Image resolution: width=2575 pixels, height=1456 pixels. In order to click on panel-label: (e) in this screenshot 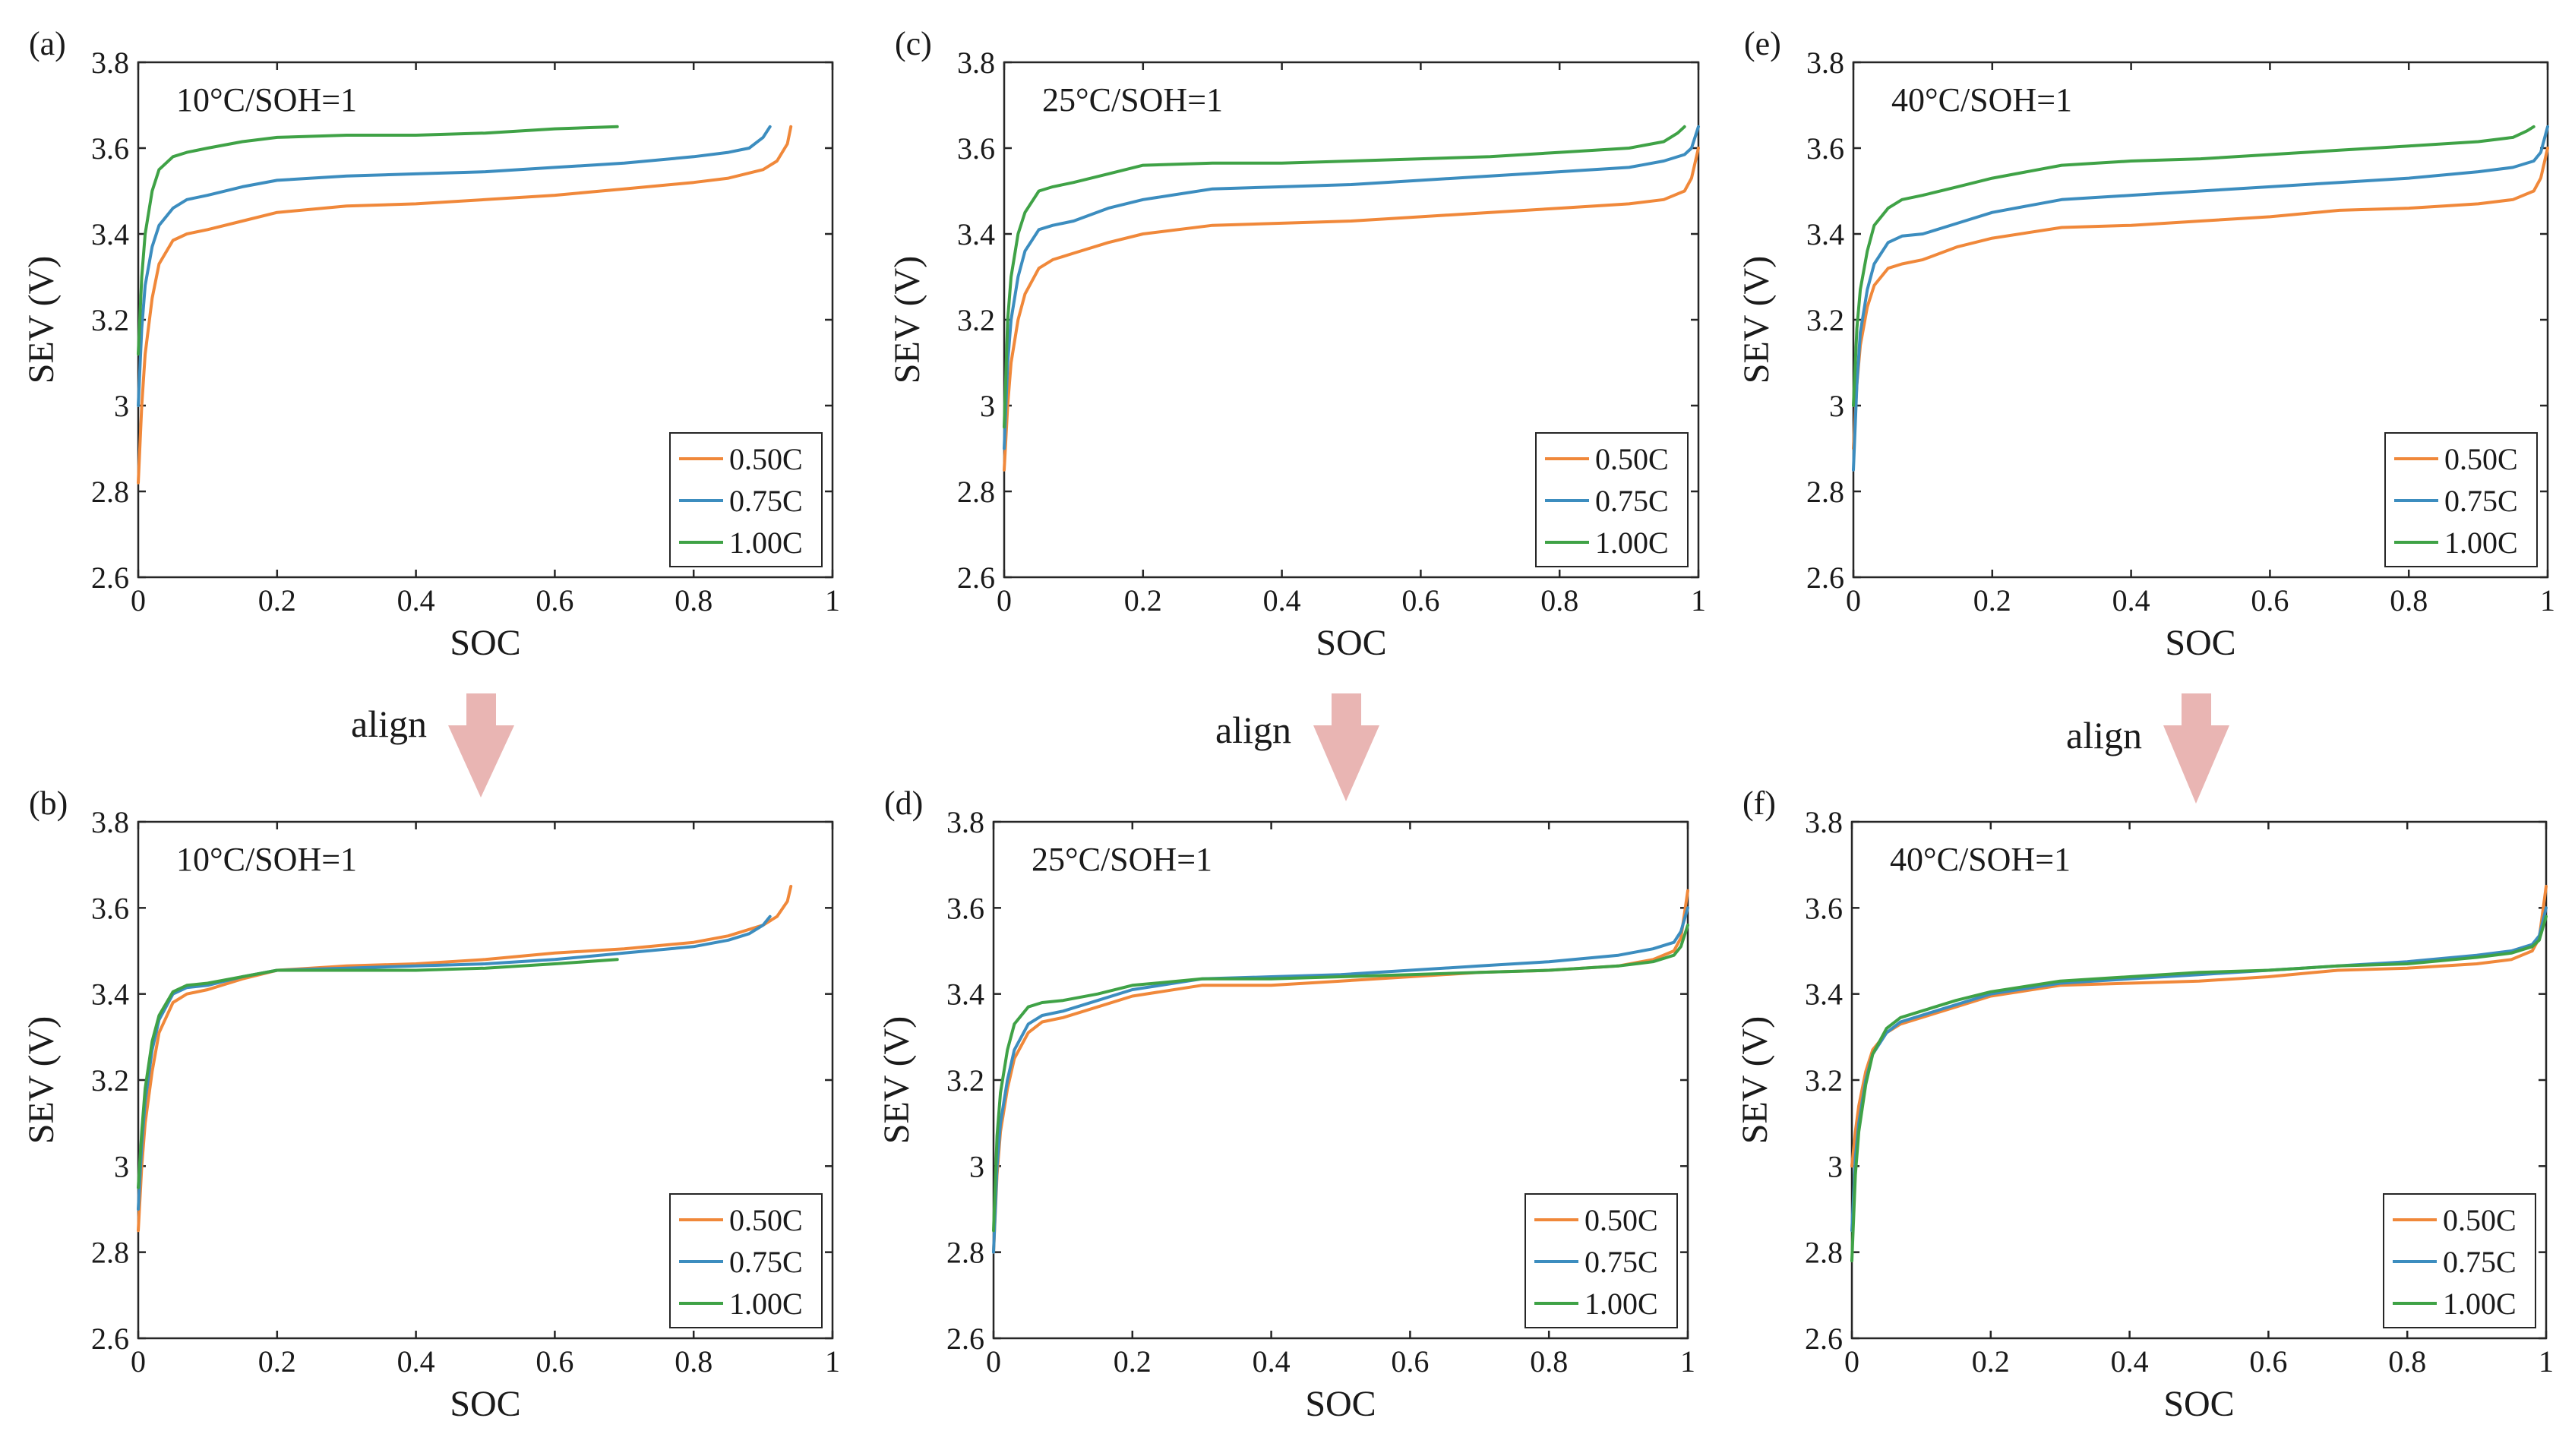, I will do `click(1762, 43)`.